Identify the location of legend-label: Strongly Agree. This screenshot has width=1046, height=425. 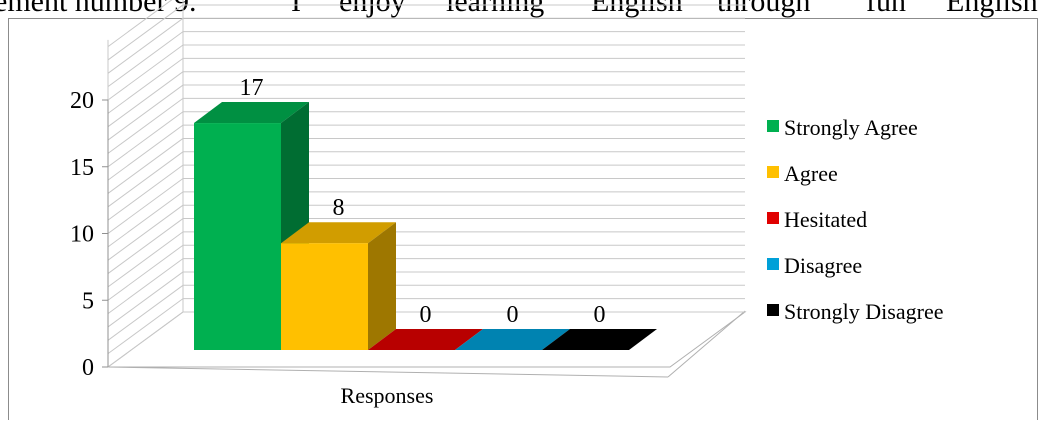
(851, 127).